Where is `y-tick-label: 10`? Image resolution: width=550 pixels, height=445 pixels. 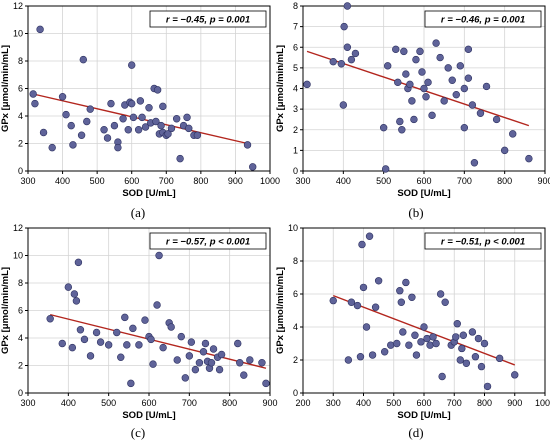
y-tick-label: 10 is located at coordinates (18, 256).